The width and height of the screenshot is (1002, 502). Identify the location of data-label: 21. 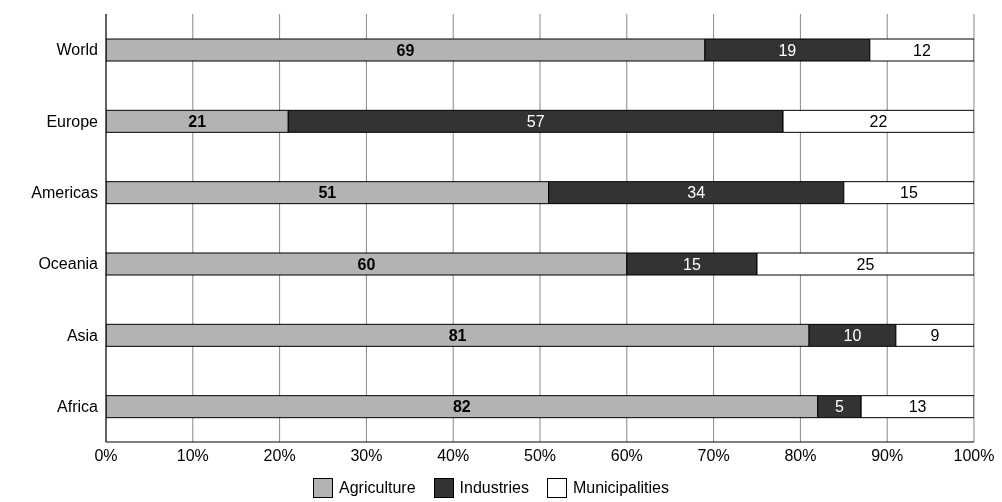
(197, 122).